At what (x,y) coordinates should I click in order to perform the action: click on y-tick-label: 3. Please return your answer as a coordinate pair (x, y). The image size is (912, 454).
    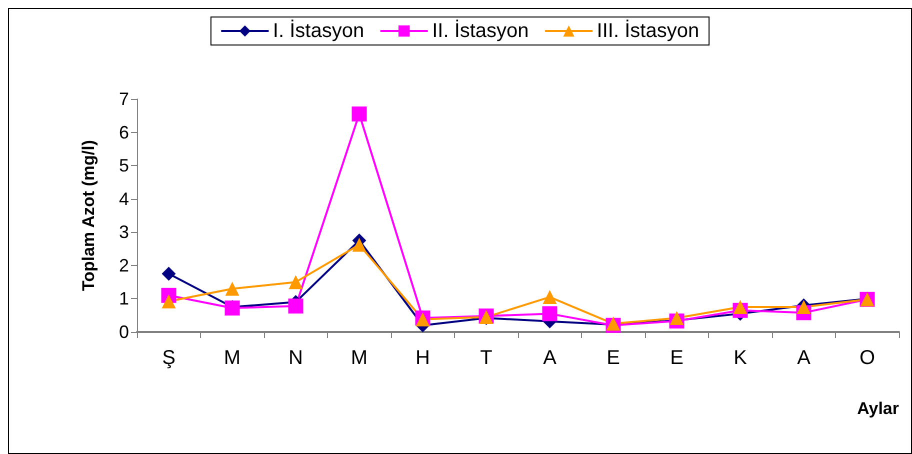
    Looking at the image, I should click on (123, 232).